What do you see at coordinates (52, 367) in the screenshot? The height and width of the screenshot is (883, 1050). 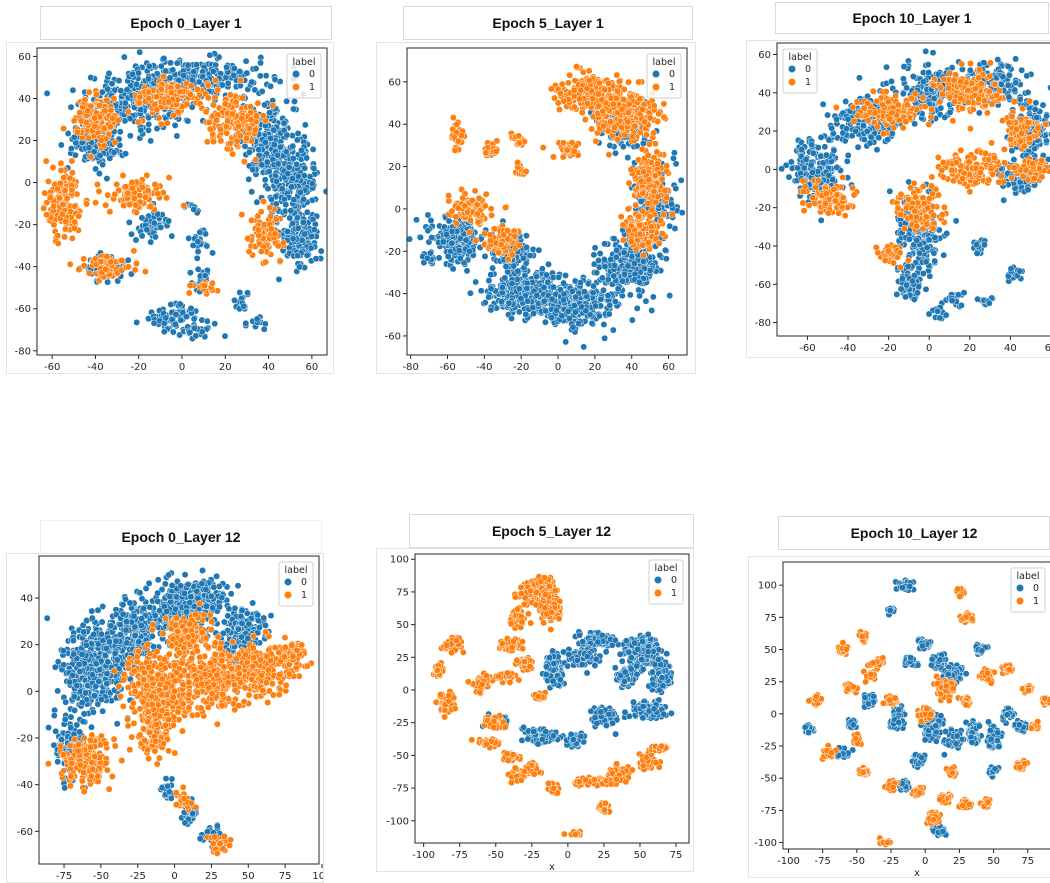 I see `x-tick-label: -60` at bounding box center [52, 367].